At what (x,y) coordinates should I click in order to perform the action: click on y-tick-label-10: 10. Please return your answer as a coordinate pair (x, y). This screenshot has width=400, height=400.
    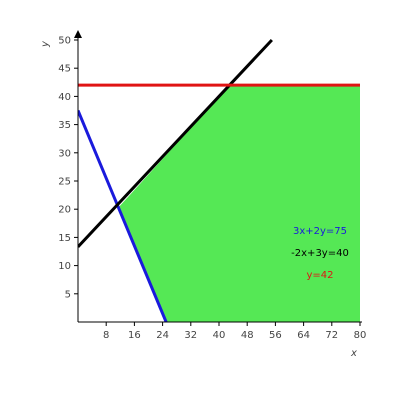
    Looking at the image, I should click on (64, 266).